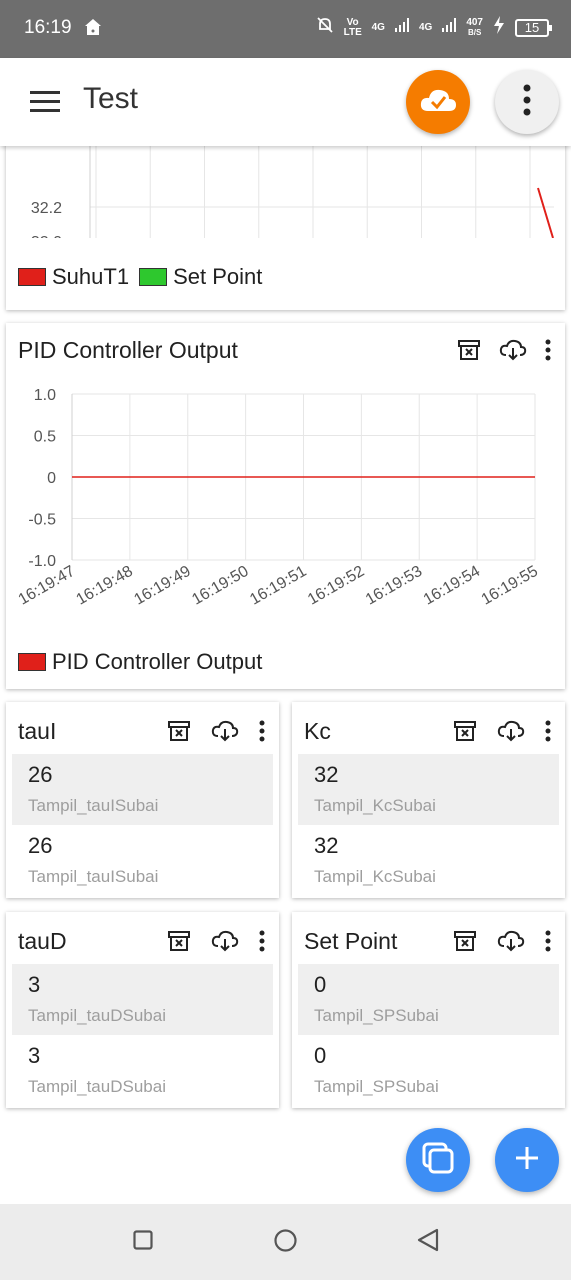  What do you see at coordinates (285, 102) in the screenshot?
I see `app-bar: Test` at bounding box center [285, 102].